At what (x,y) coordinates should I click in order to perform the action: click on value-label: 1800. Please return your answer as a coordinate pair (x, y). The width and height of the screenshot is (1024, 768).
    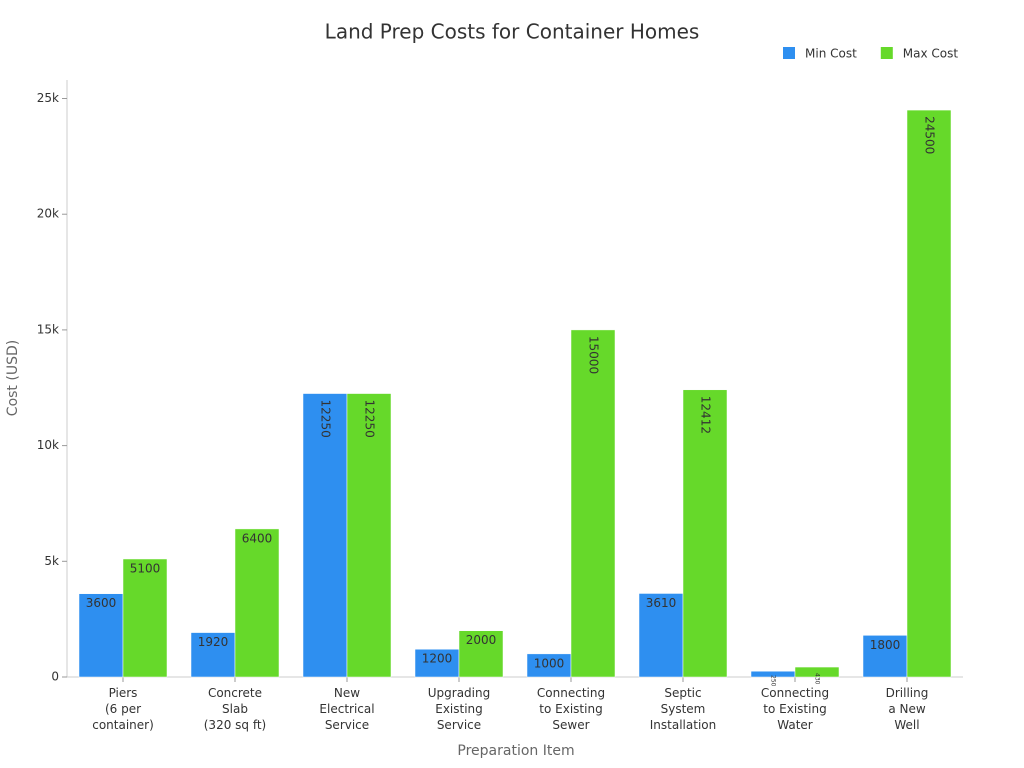
    Looking at the image, I should click on (885, 645).